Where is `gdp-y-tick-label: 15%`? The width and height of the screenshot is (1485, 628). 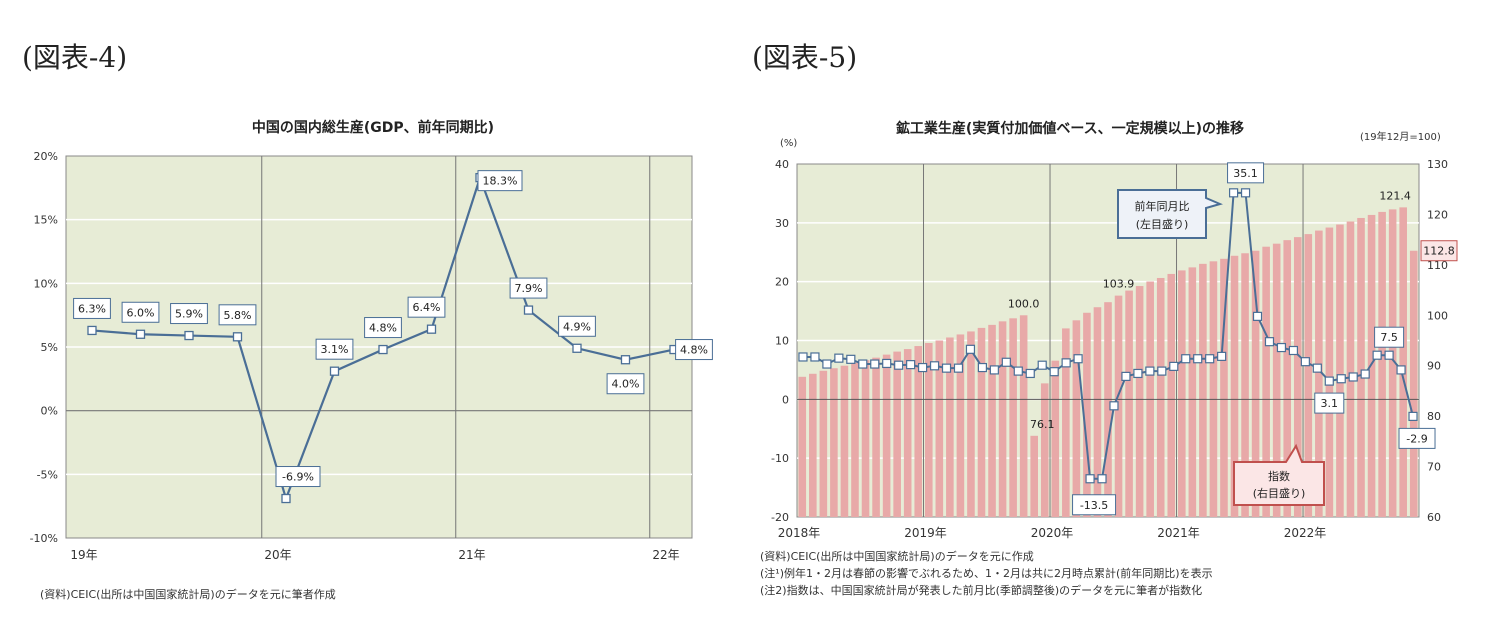
gdp-y-tick-label: 15% is located at coordinates (46, 220).